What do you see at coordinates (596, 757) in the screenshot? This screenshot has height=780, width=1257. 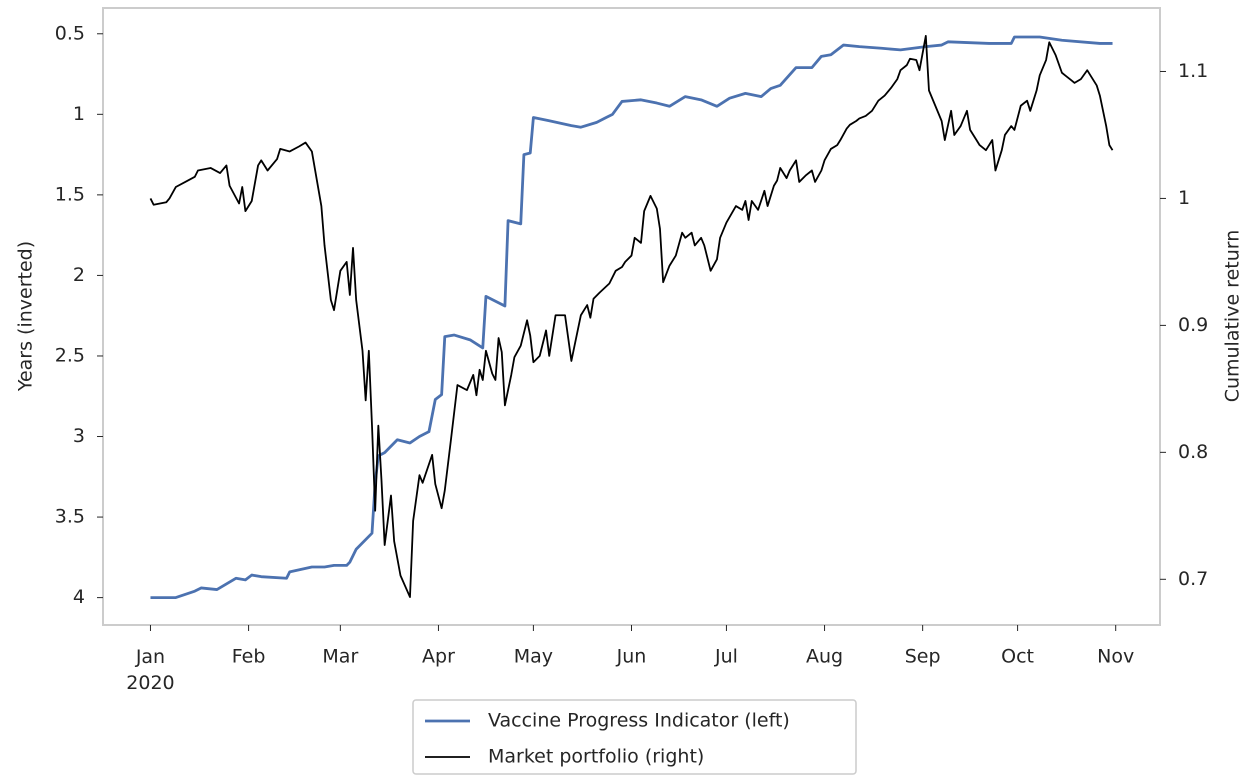 I see `legend-label: Market portfolio (right)` at bounding box center [596, 757].